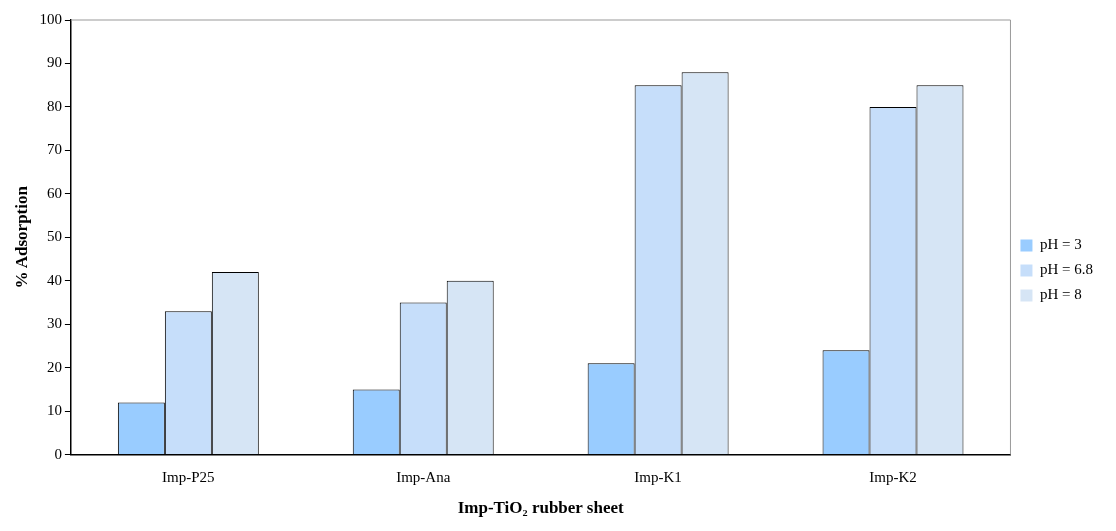 Image resolution: width=1116 pixels, height=531 pixels. Describe the element at coordinates (54, 366) in the screenshot. I see `y-tick-label: 20` at that location.